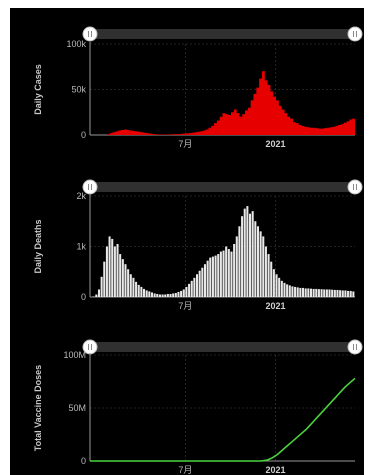 The height and width of the screenshot is (475, 379). What do you see at coordinates (77, 408) in the screenshot?
I see `vaccine-y-tick-label: 50M` at bounding box center [77, 408].